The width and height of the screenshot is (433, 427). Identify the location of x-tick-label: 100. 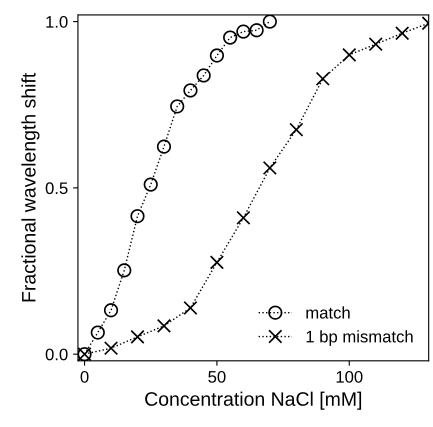
(349, 376).